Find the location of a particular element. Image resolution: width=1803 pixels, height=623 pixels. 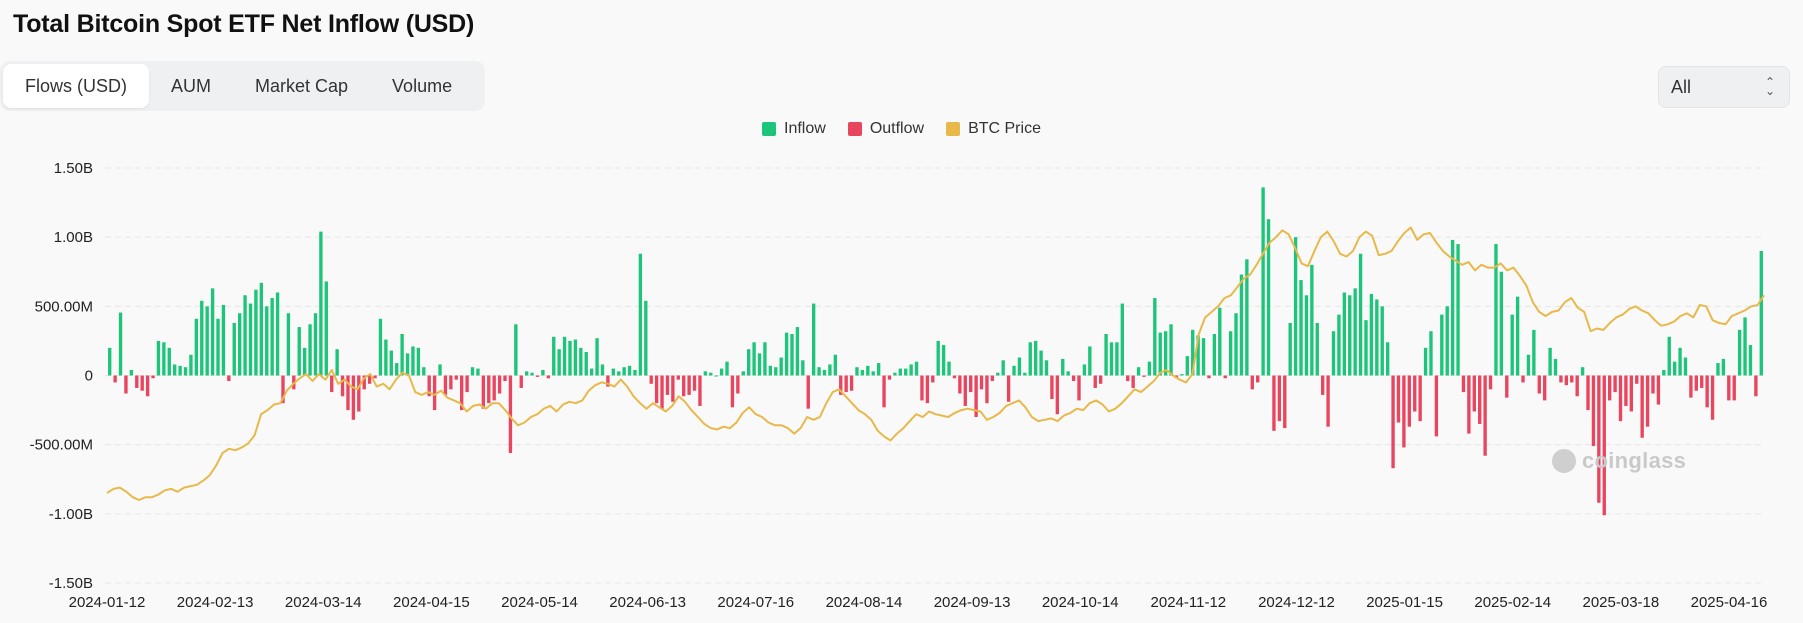

tab-market-cap: Market Cap is located at coordinates (302, 85).